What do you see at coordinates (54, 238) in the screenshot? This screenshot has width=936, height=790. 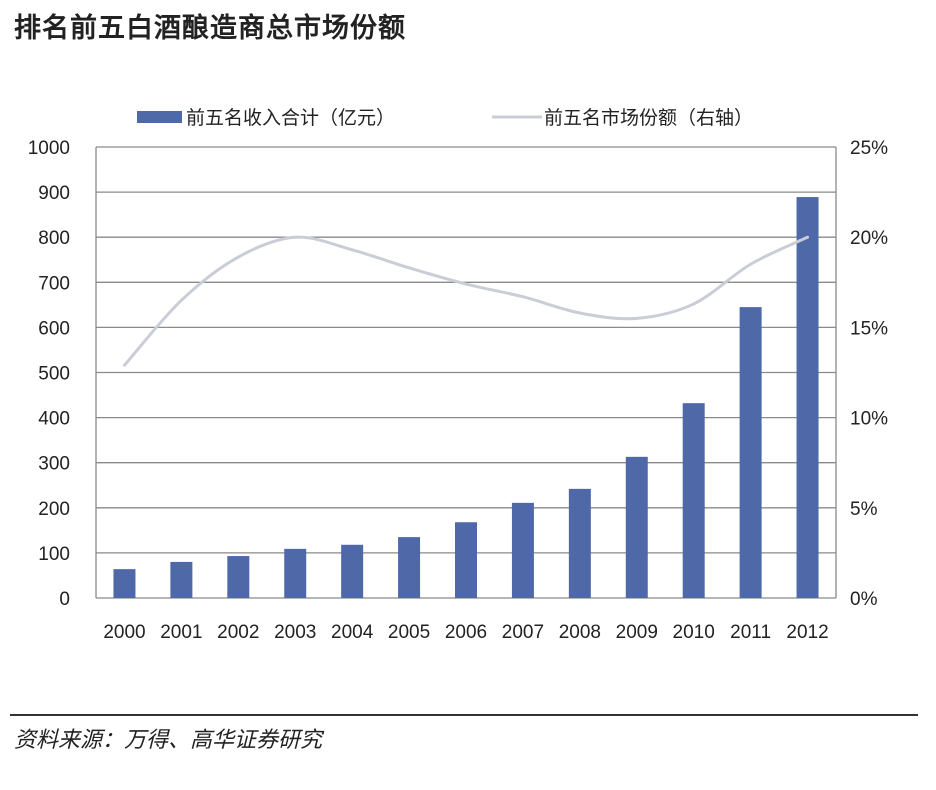 I see `y-tick-label: 800` at bounding box center [54, 238].